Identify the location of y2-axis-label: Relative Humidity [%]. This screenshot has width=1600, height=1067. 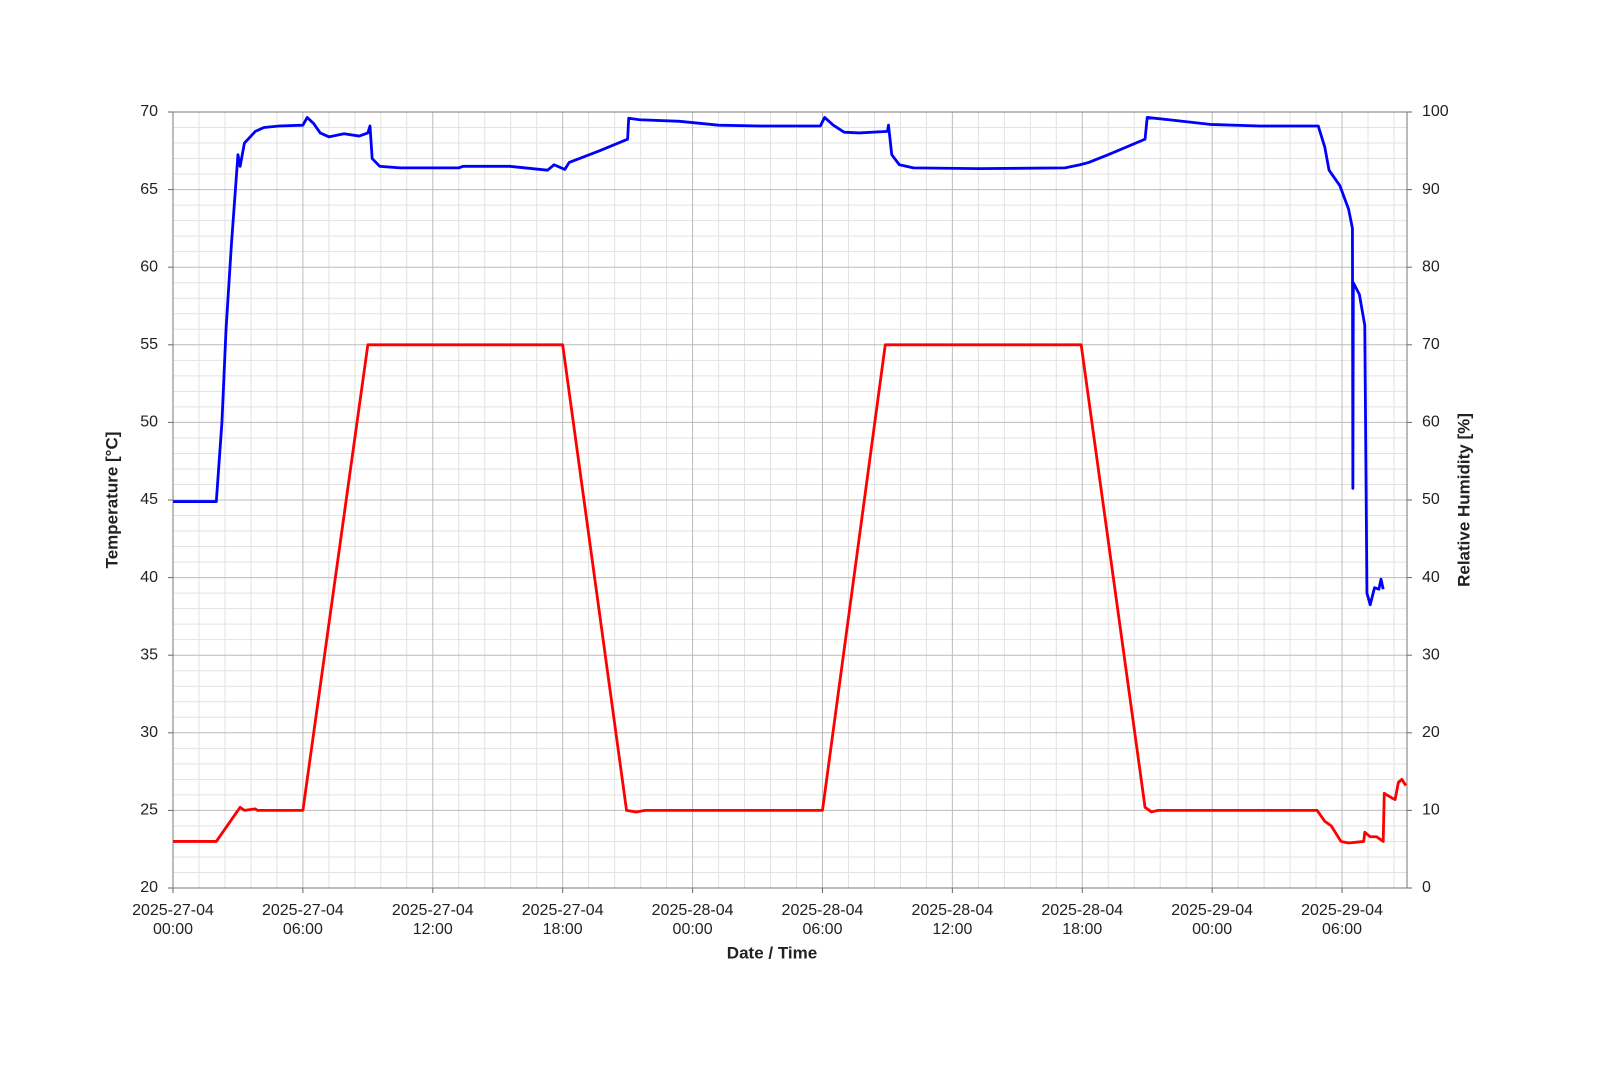
(1463, 500).